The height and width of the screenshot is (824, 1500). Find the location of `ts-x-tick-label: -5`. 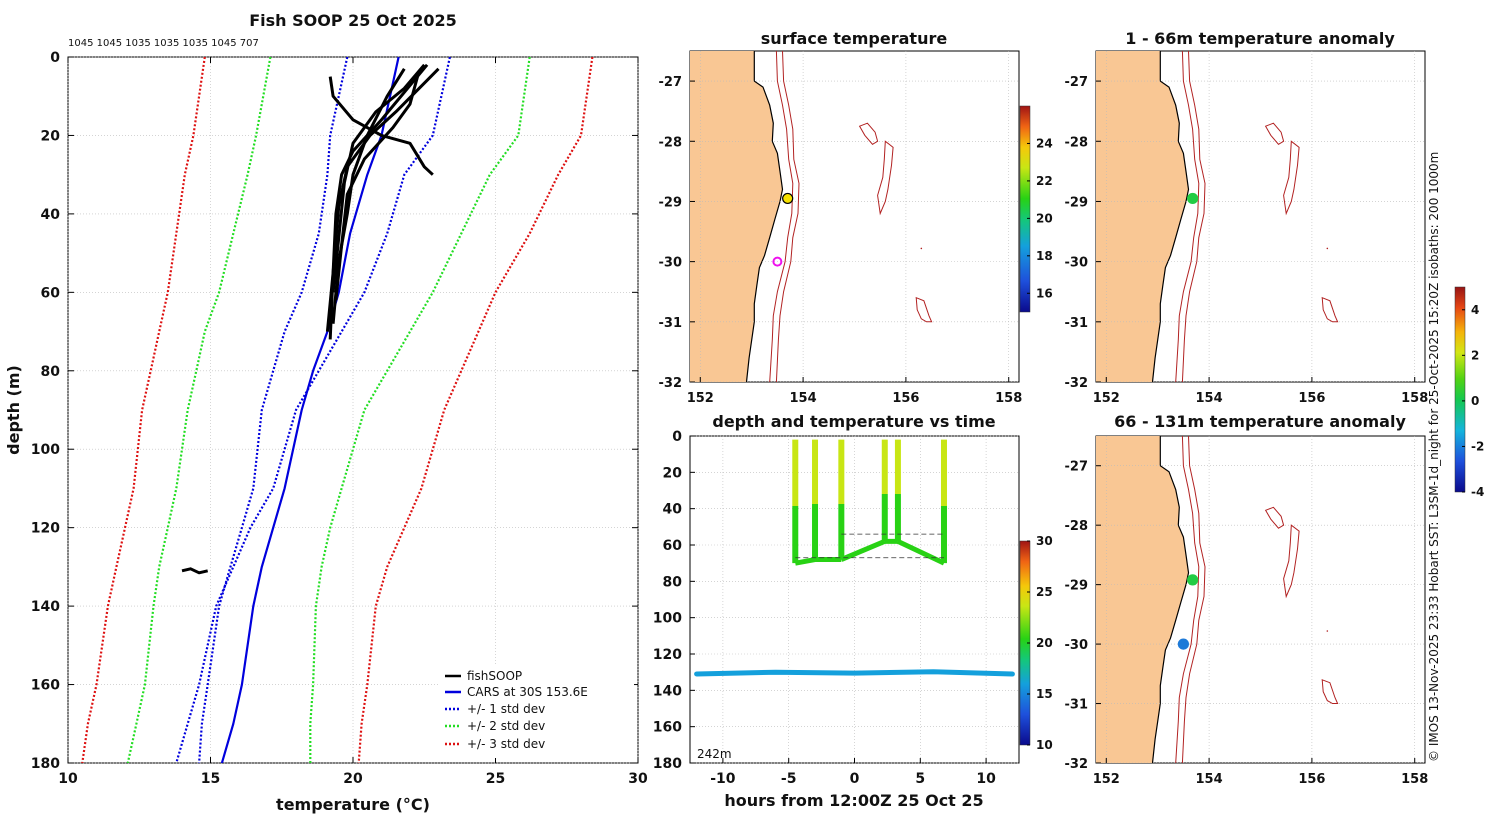

ts-x-tick-label: -5 is located at coordinates (789, 779).